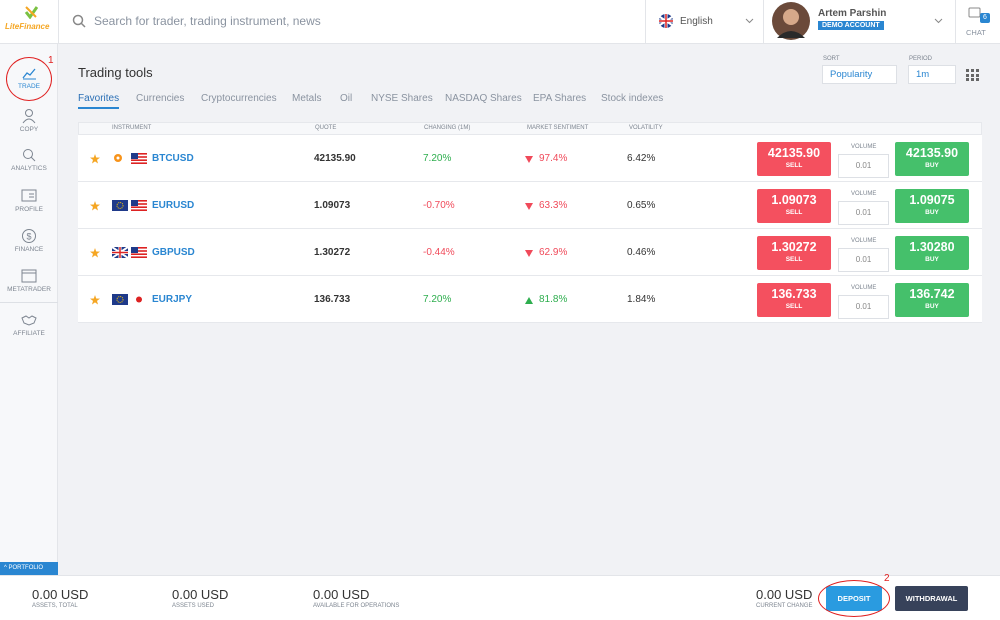 The image size is (1000, 620). What do you see at coordinates (29, 333) in the screenshot?
I see `sidebar-label: AFFILIATE` at bounding box center [29, 333].